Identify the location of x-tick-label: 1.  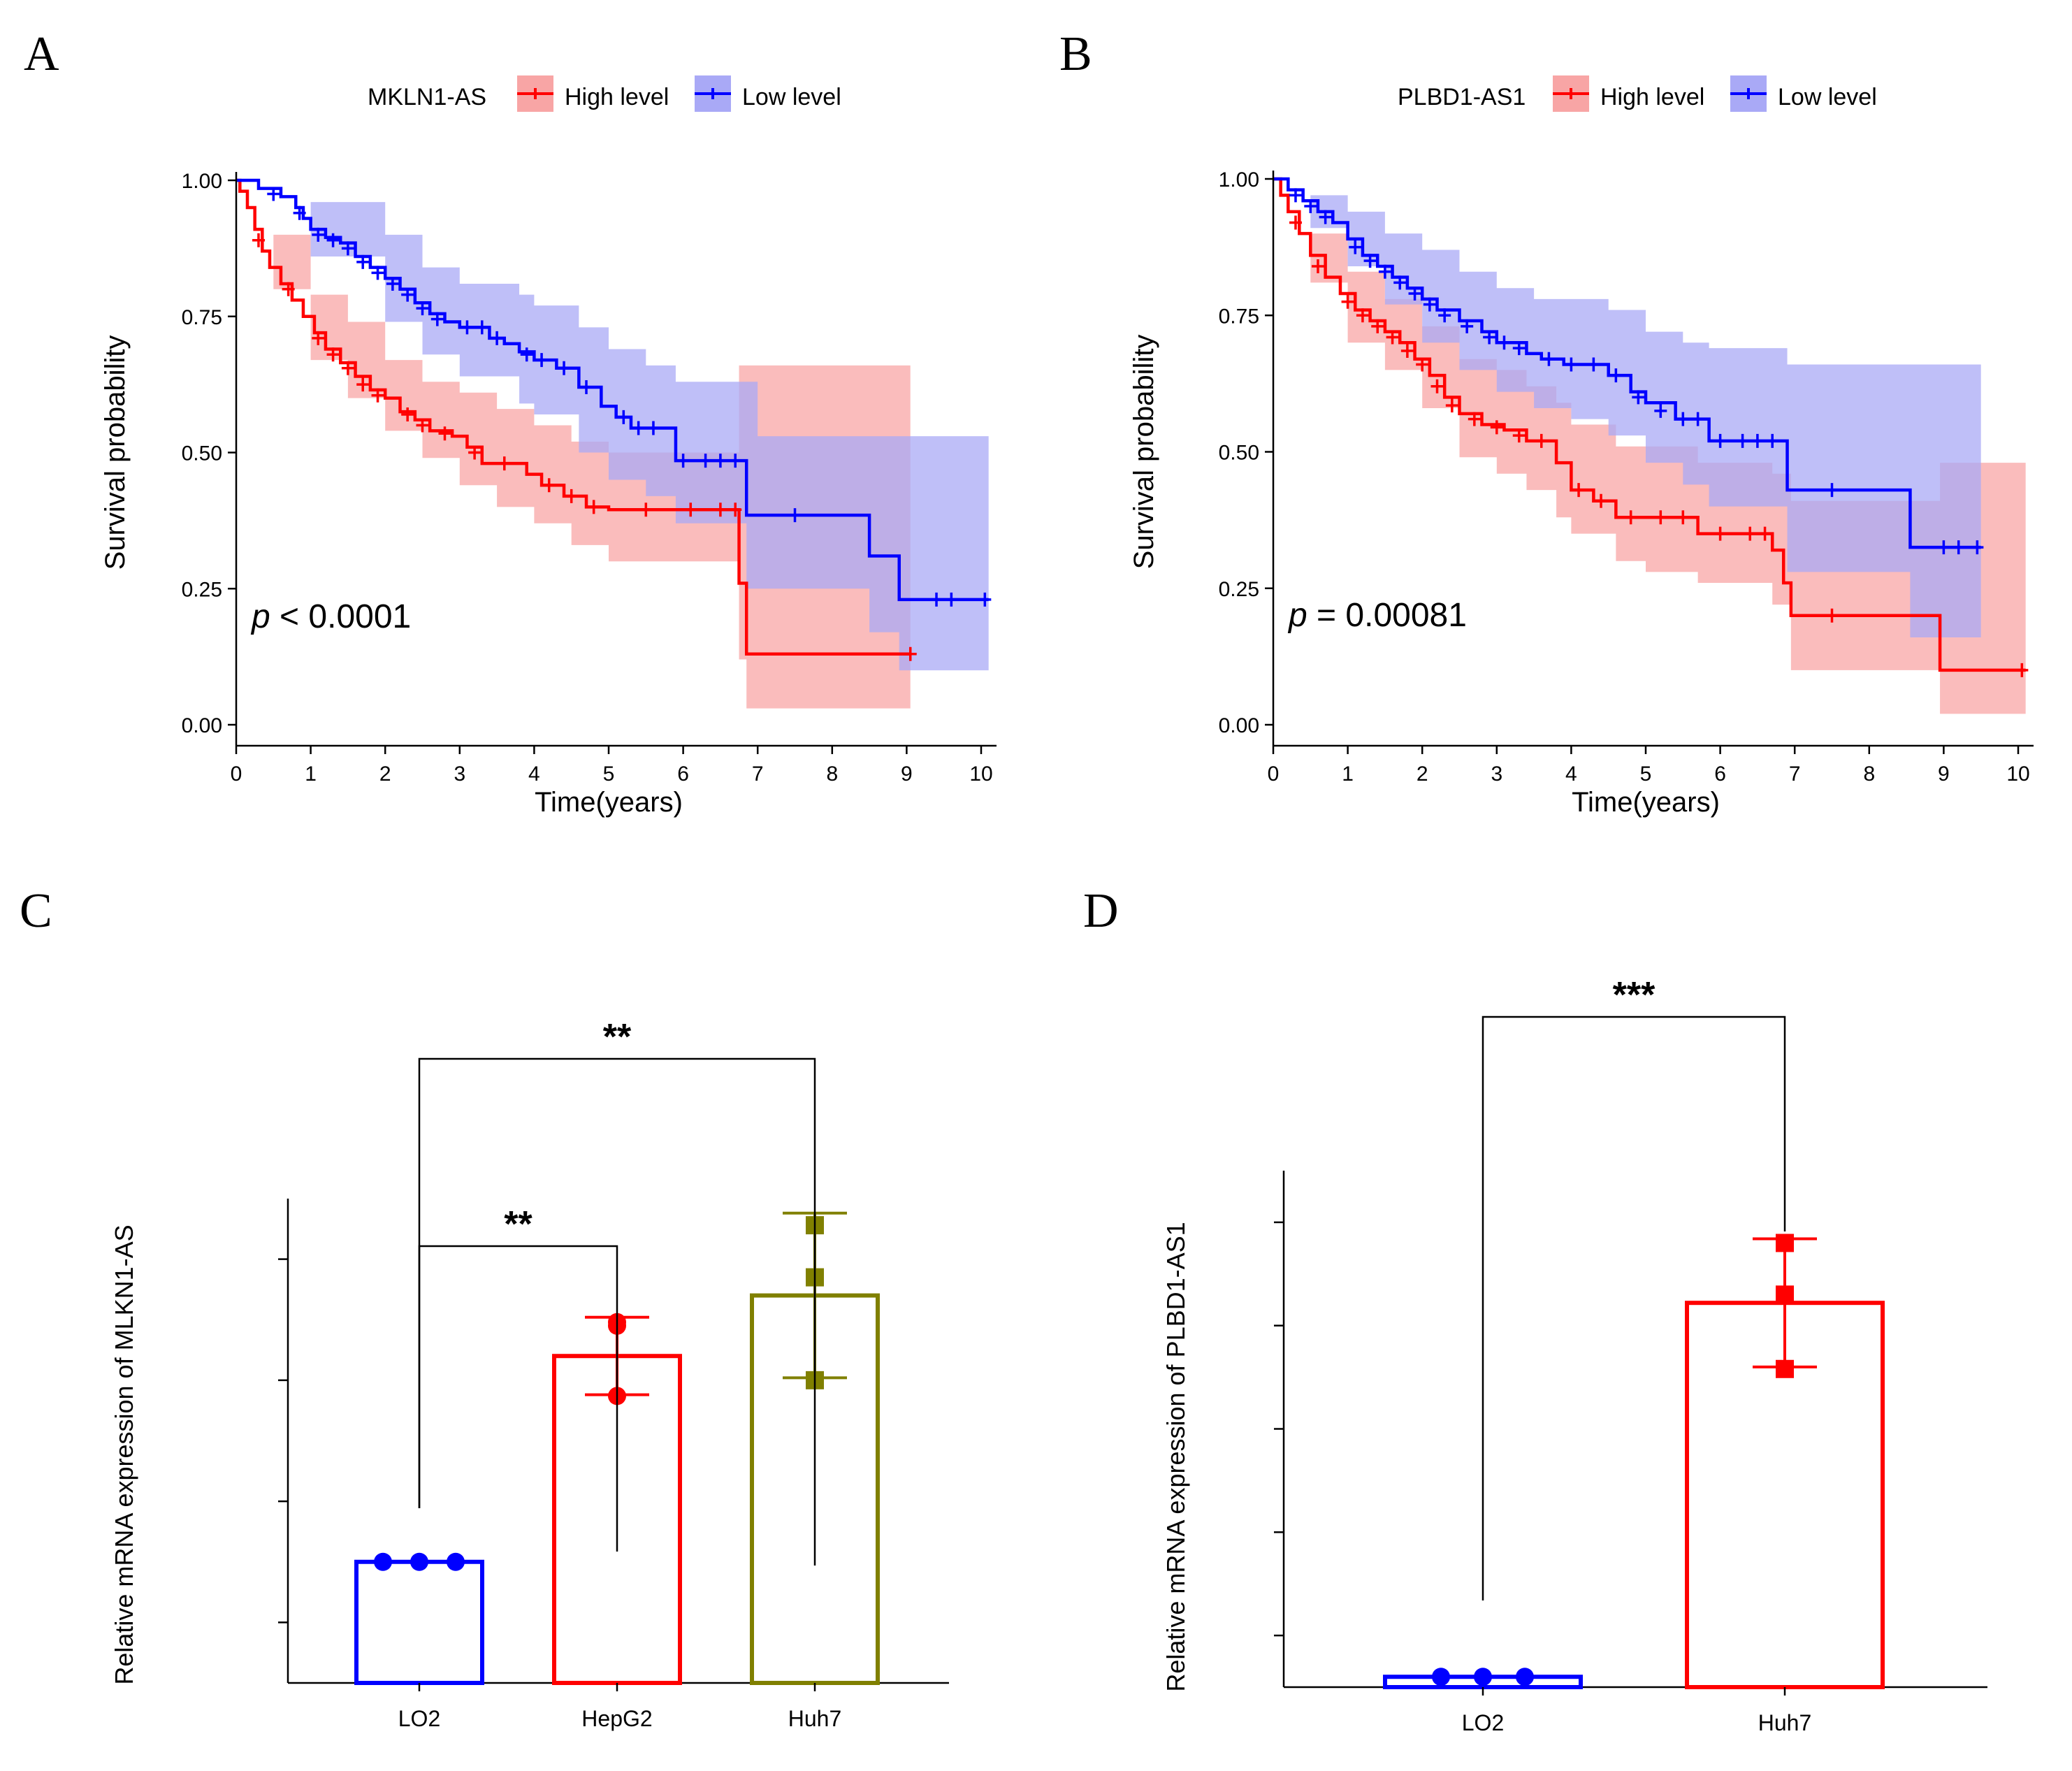
(1348, 774).